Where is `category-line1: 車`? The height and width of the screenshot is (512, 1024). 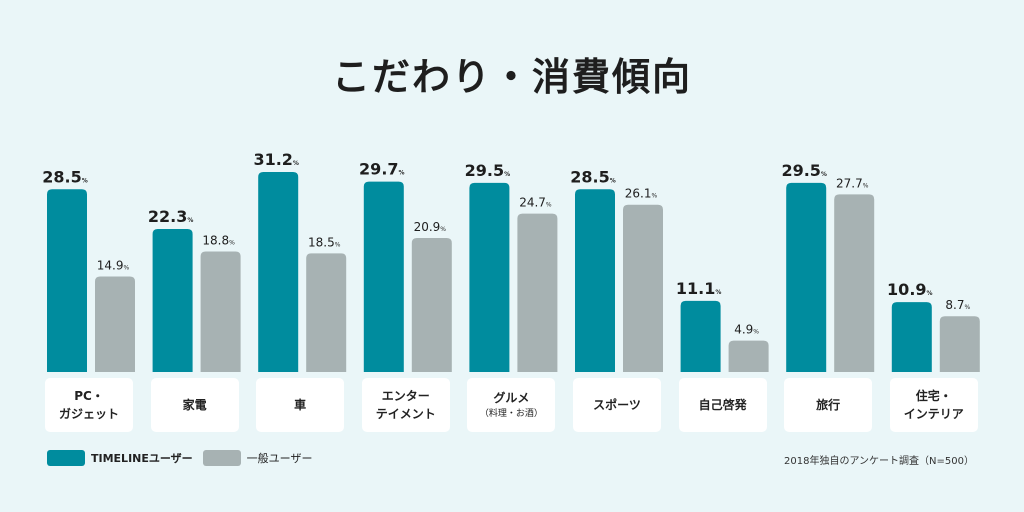
category-line1: 車 is located at coordinates (300, 405).